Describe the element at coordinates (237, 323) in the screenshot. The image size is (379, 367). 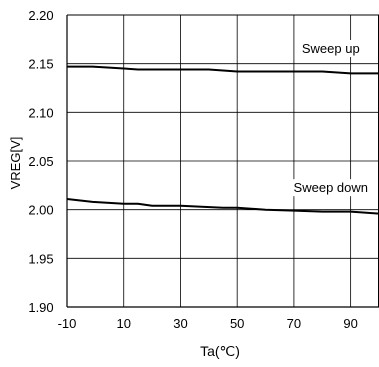
I see `x-tick-label: 50` at that location.